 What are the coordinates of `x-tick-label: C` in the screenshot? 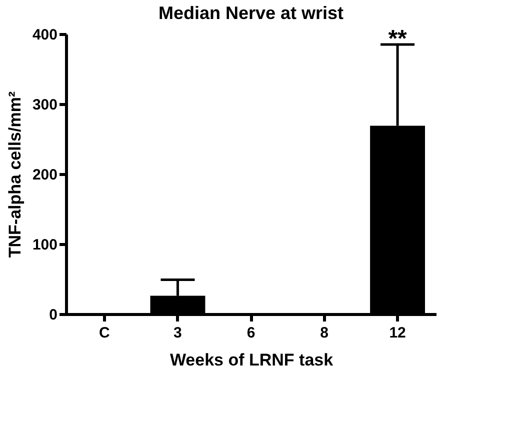 It's located at (104, 333).